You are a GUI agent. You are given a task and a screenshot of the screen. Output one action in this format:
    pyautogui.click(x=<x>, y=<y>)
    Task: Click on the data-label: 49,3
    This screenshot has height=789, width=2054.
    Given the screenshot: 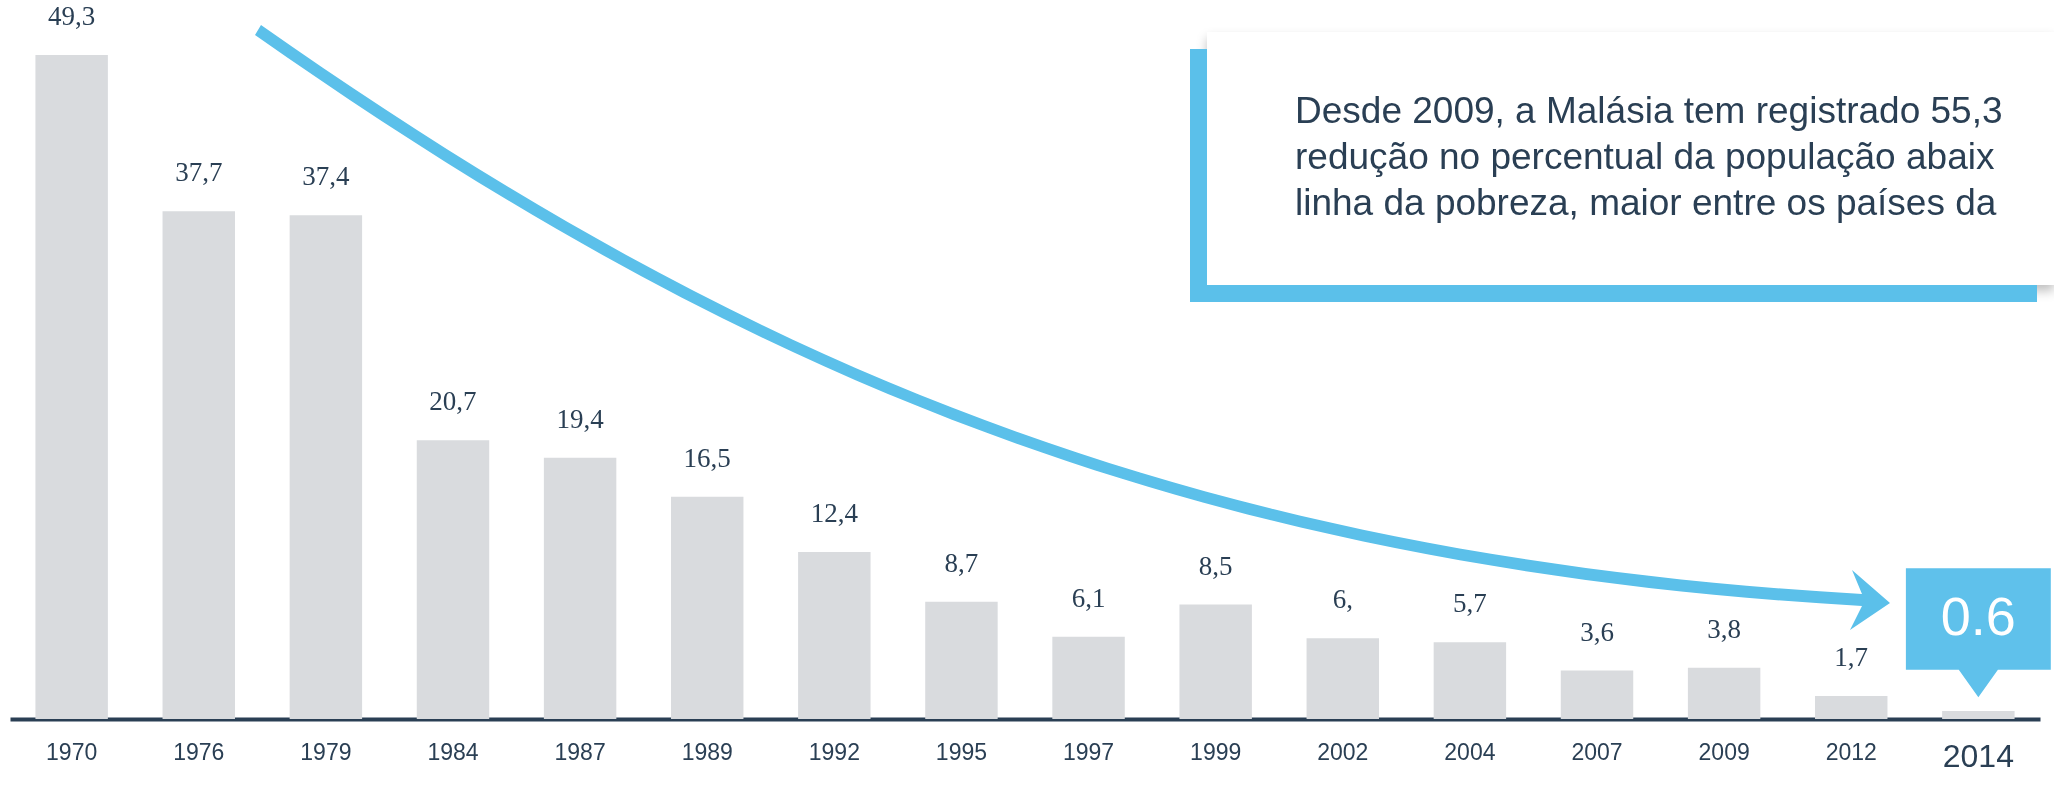 What is the action you would take?
    pyautogui.click(x=72, y=16)
    